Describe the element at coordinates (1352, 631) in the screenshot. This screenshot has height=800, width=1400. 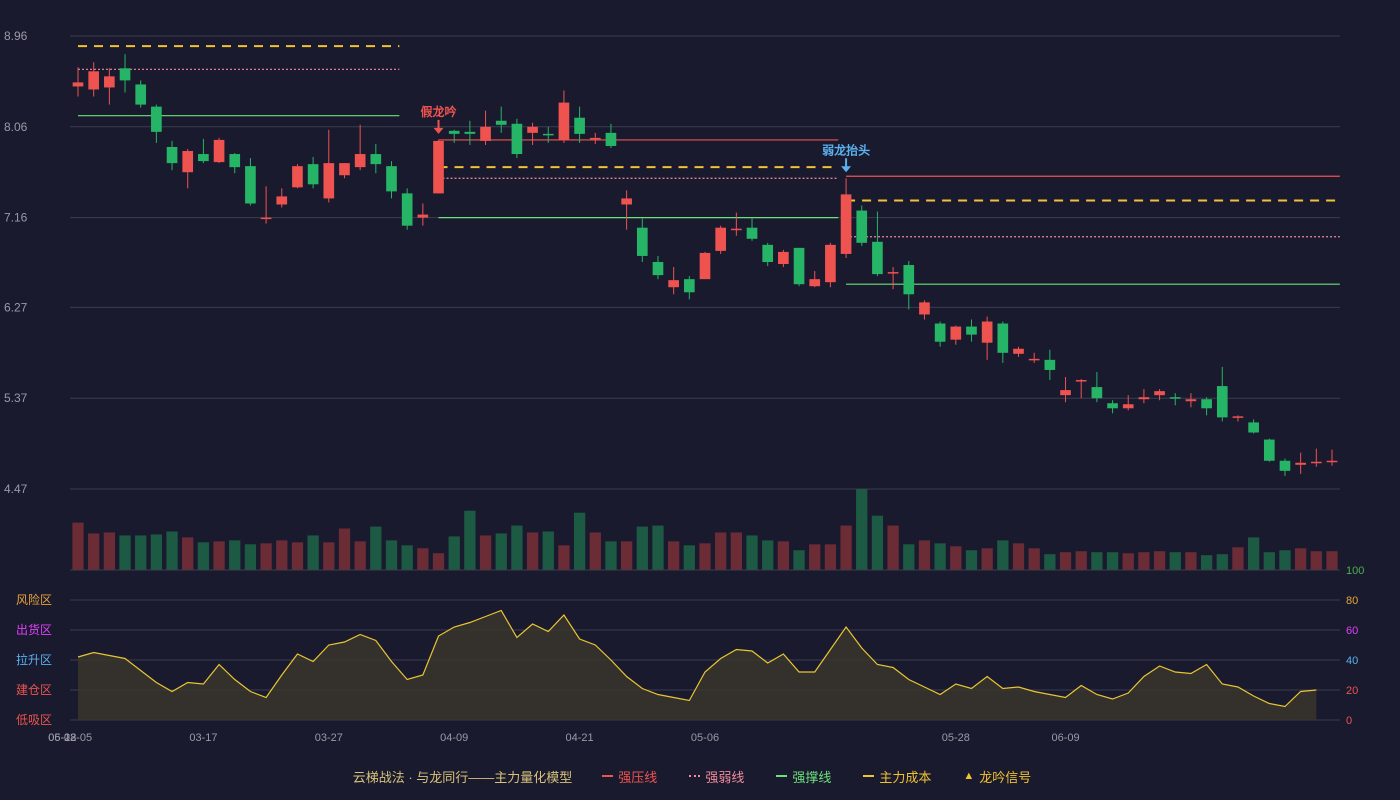
I see `indicator-tick-label: 60` at that location.